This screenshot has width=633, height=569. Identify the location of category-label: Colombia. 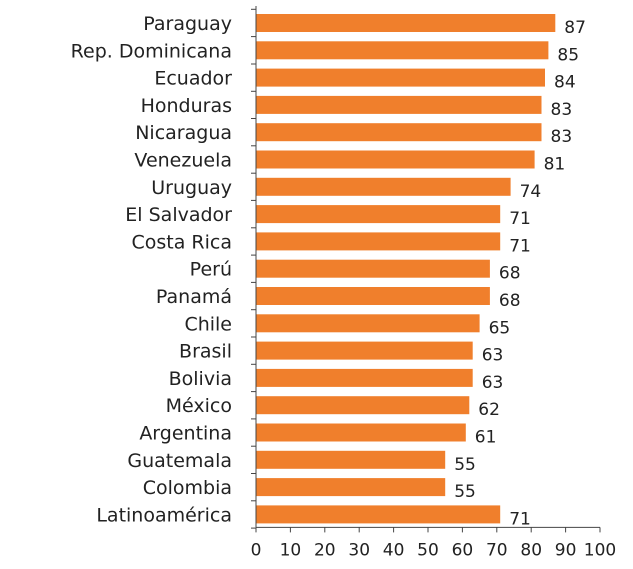
(187, 488).